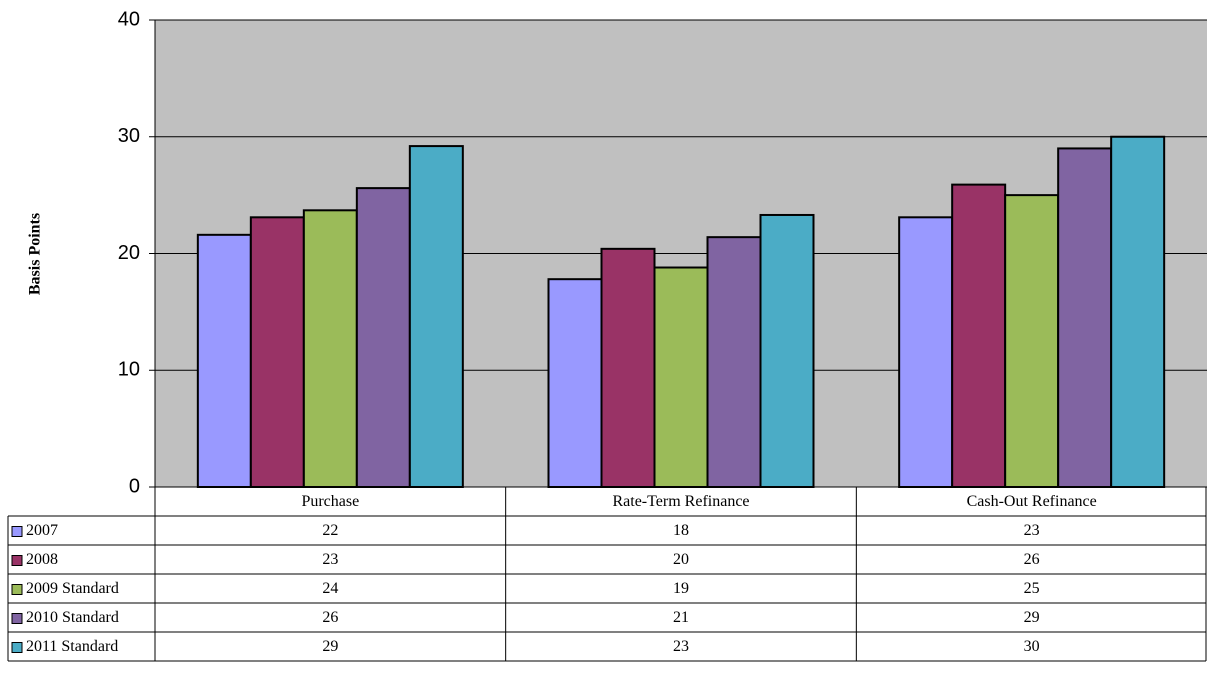  What do you see at coordinates (72, 617) in the screenshot?
I see `legend-label: 2010 Standard` at bounding box center [72, 617].